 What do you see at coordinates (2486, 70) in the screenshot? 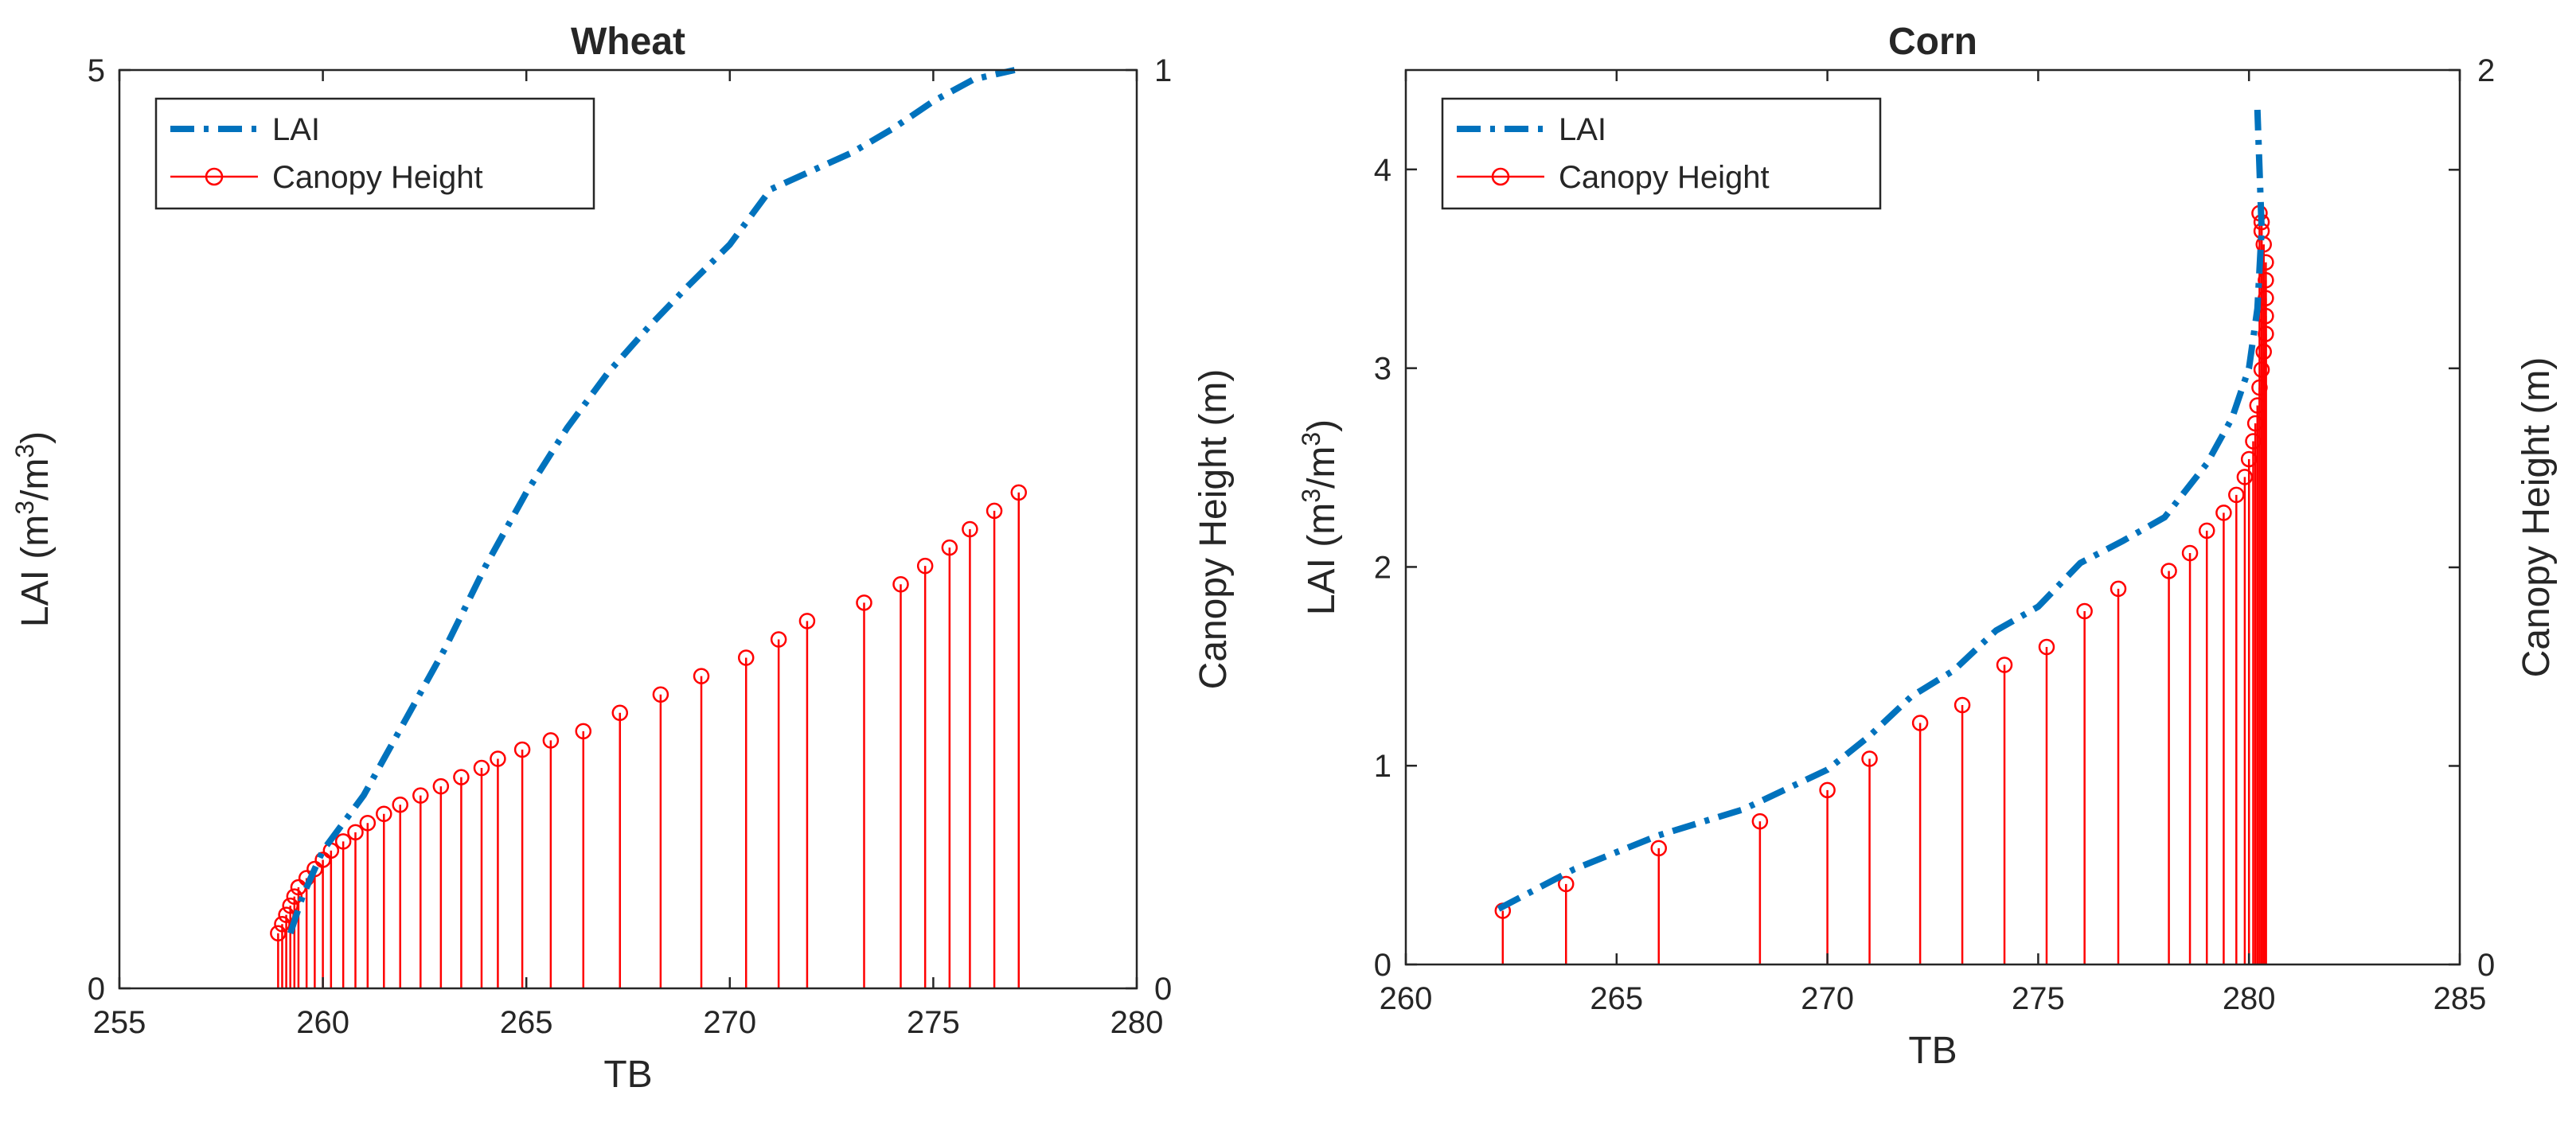
I see `y-right-tick-label: 2` at bounding box center [2486, 70].